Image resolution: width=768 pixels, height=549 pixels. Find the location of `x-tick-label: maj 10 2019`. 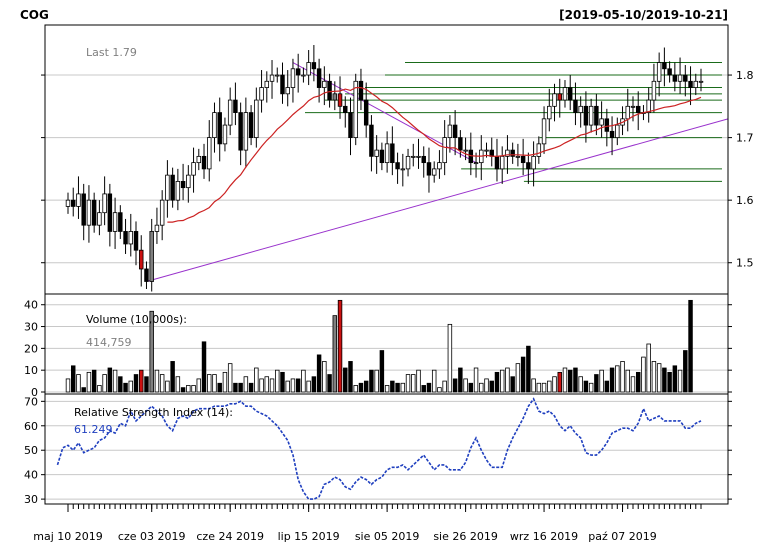

x-tick-label: maj 10 2019 is located at coordinates (68, 536).